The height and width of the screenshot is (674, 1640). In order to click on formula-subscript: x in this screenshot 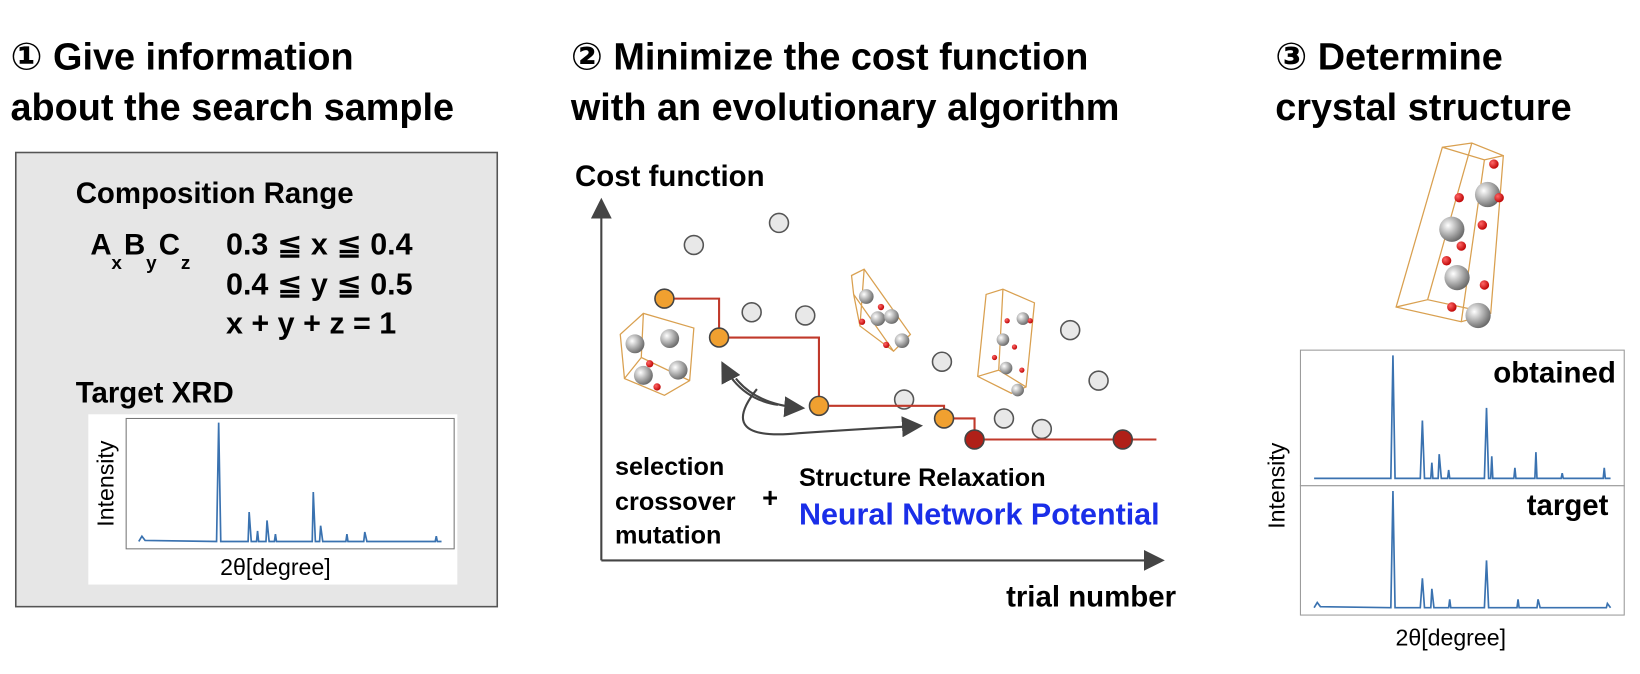, I will do `click(116, 263)`.